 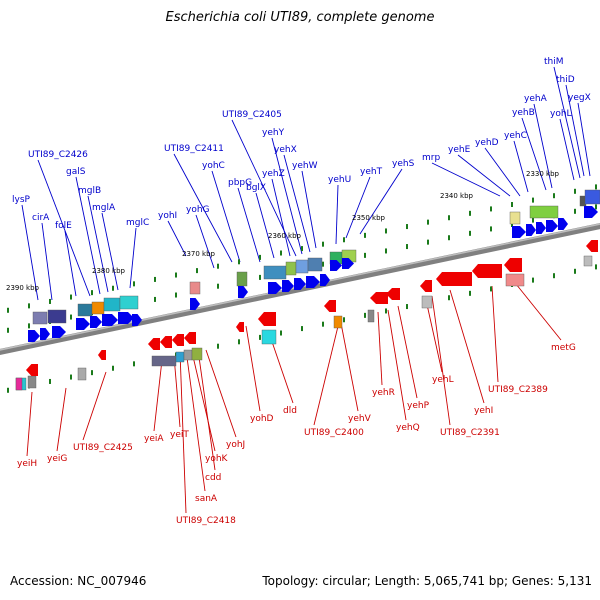 I want to click on gene-label: yohG, so click(x=198, y=210).